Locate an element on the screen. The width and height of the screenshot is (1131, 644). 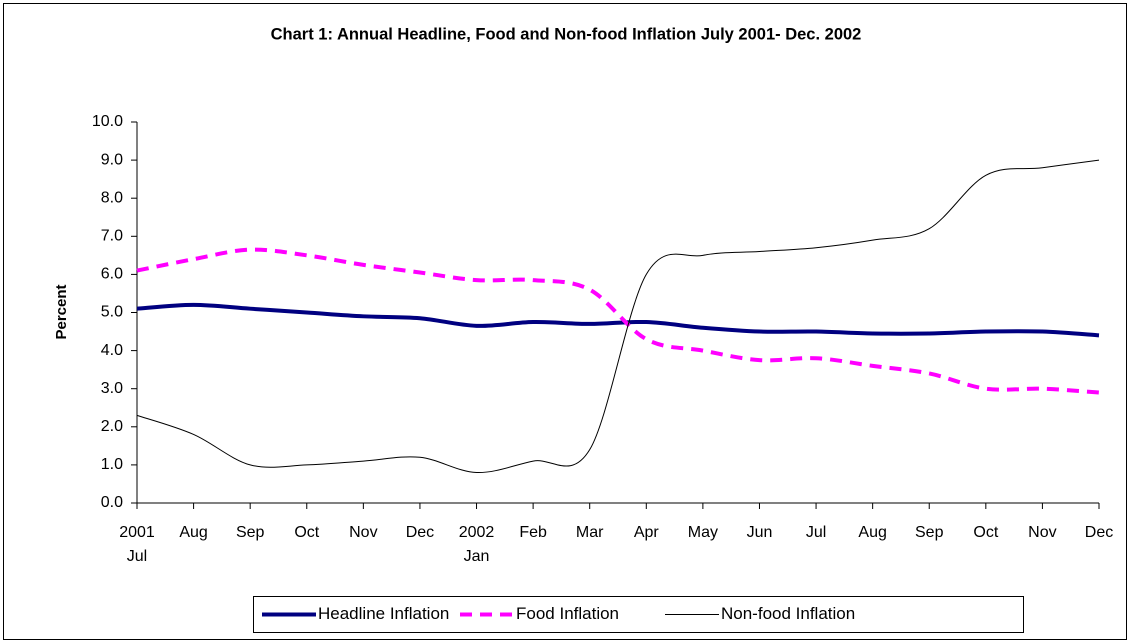
series-line is located at coordinates (618, 320).